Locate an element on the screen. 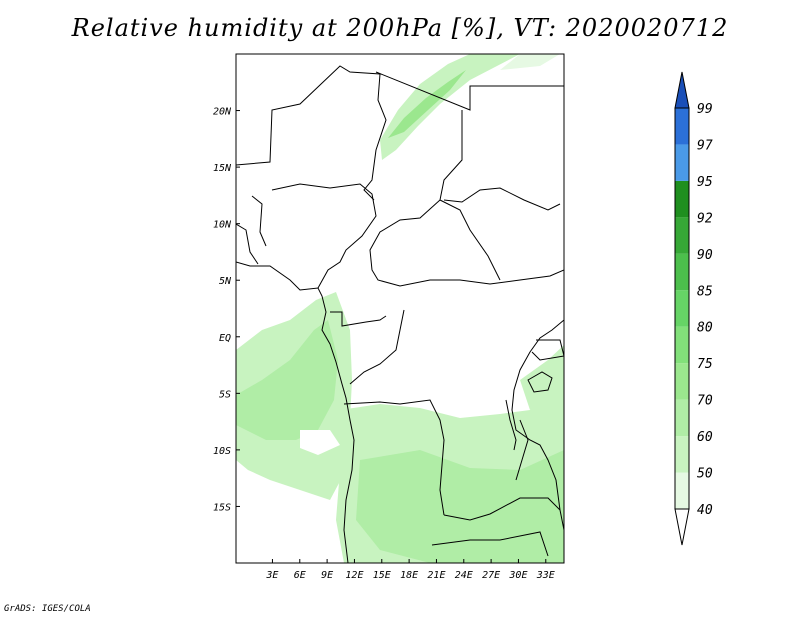  lon-tick-label: 9E is located at coordinates (327, 575).